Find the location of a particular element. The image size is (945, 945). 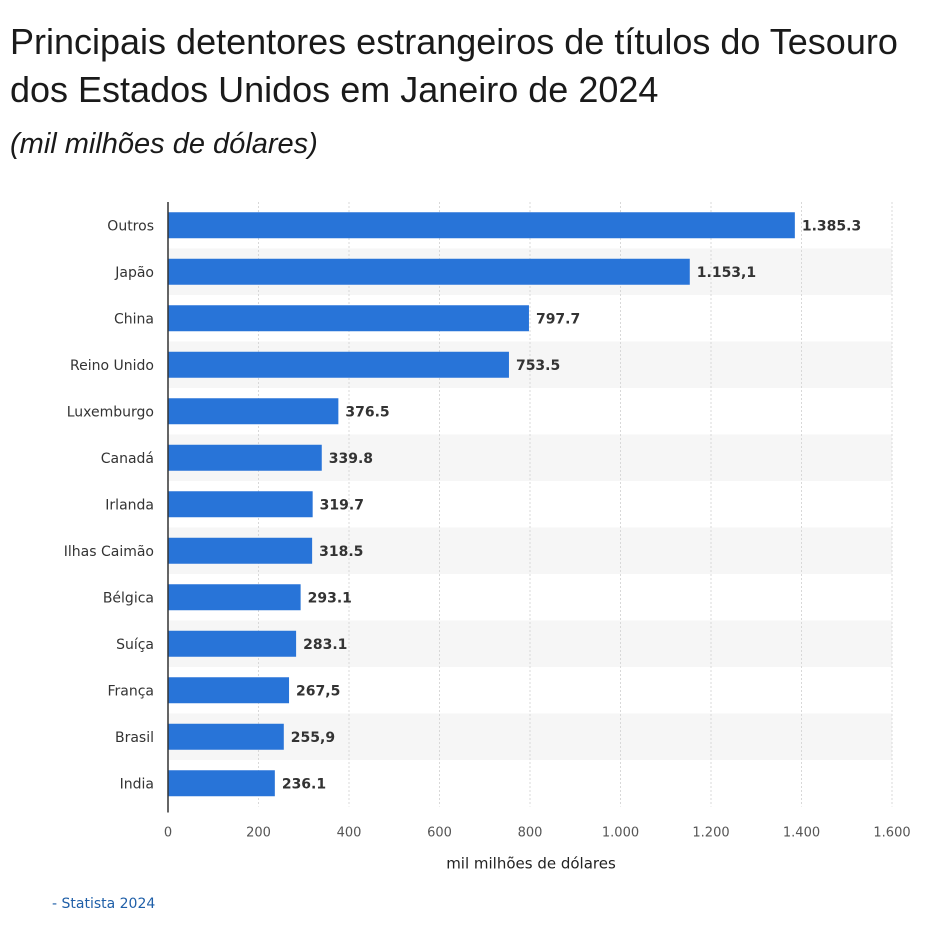

x-tick-label: 0 is located at coordinates (168, 833).